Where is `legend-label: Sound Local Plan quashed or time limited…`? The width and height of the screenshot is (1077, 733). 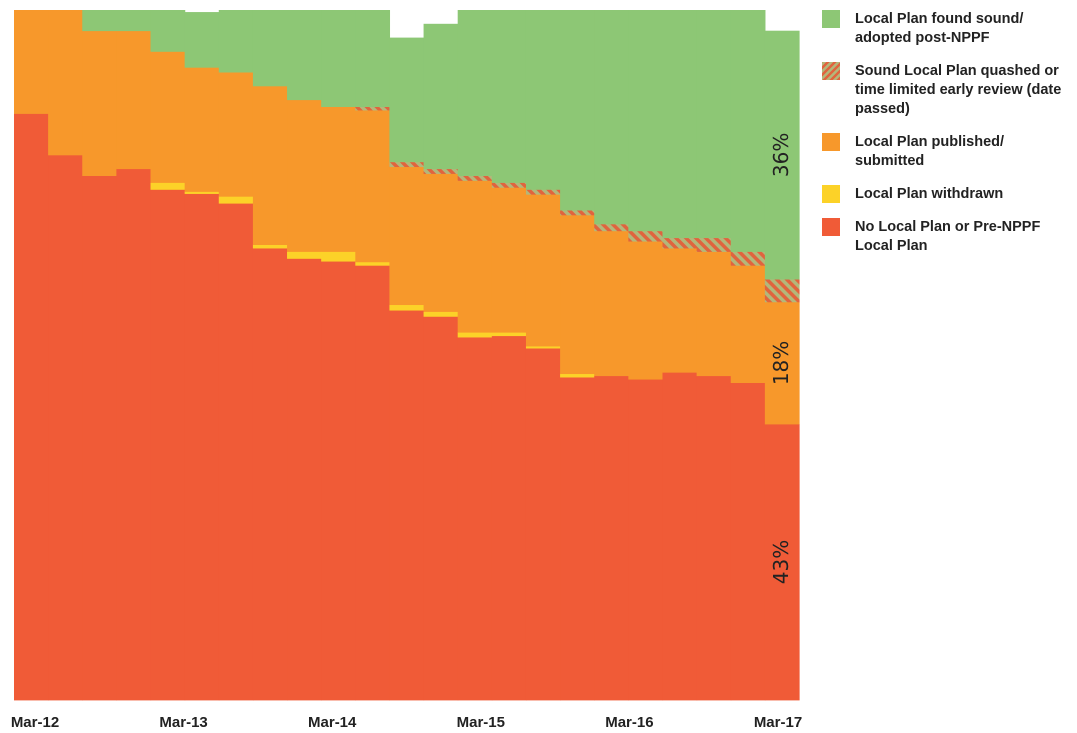 legend-label: Sound Local Plan quashed or time limited… is located at coordinates (958, 90).